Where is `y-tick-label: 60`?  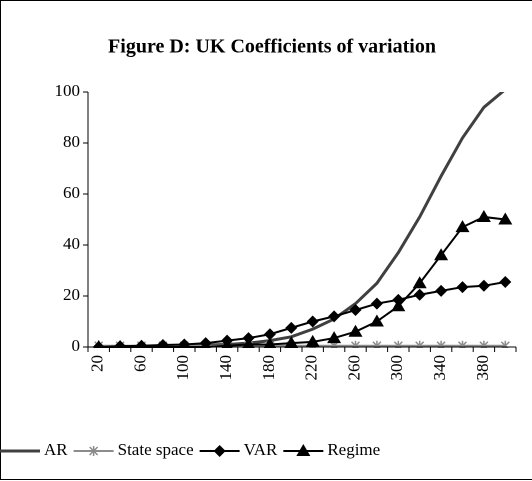
y-tick-label: 60 is located at coordinates (71, 192).